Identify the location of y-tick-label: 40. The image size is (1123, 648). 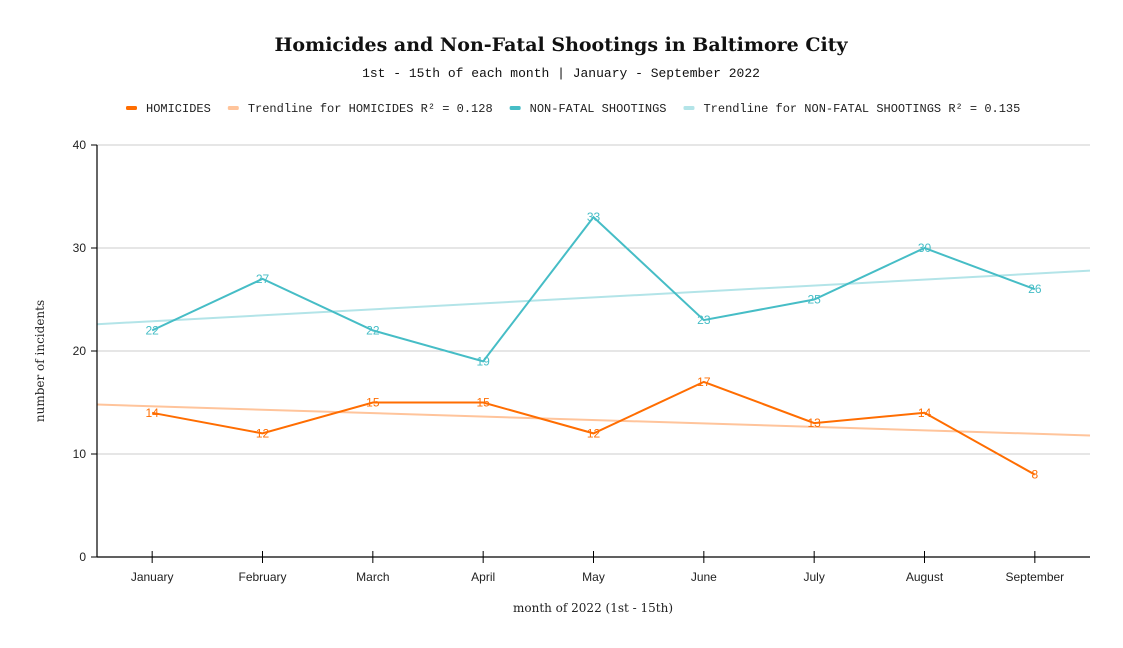
(80, 145).